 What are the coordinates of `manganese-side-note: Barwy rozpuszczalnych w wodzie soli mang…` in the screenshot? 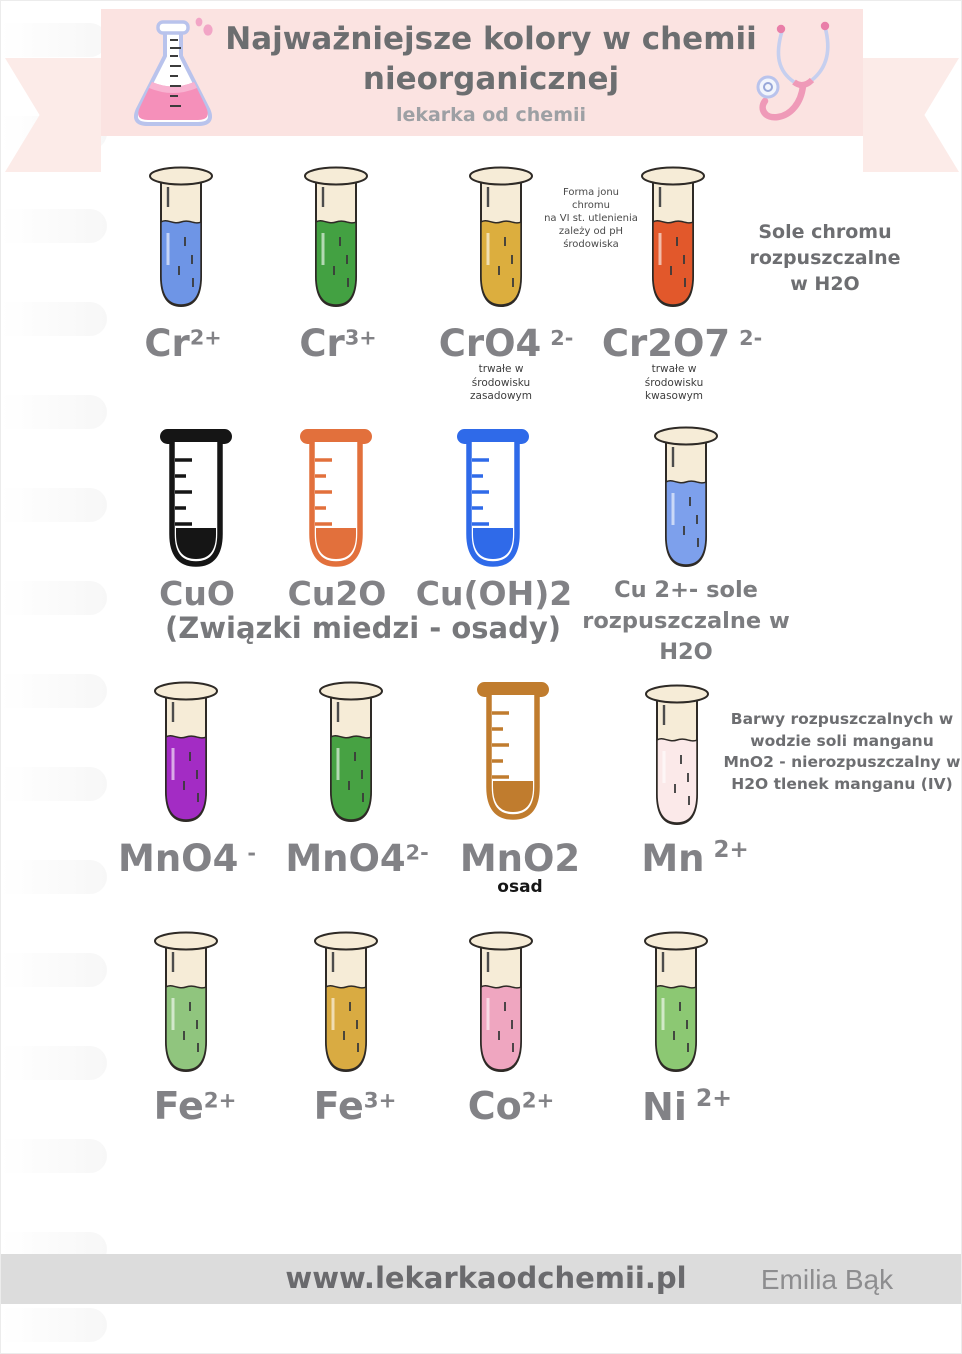 It's located at (842, 751).